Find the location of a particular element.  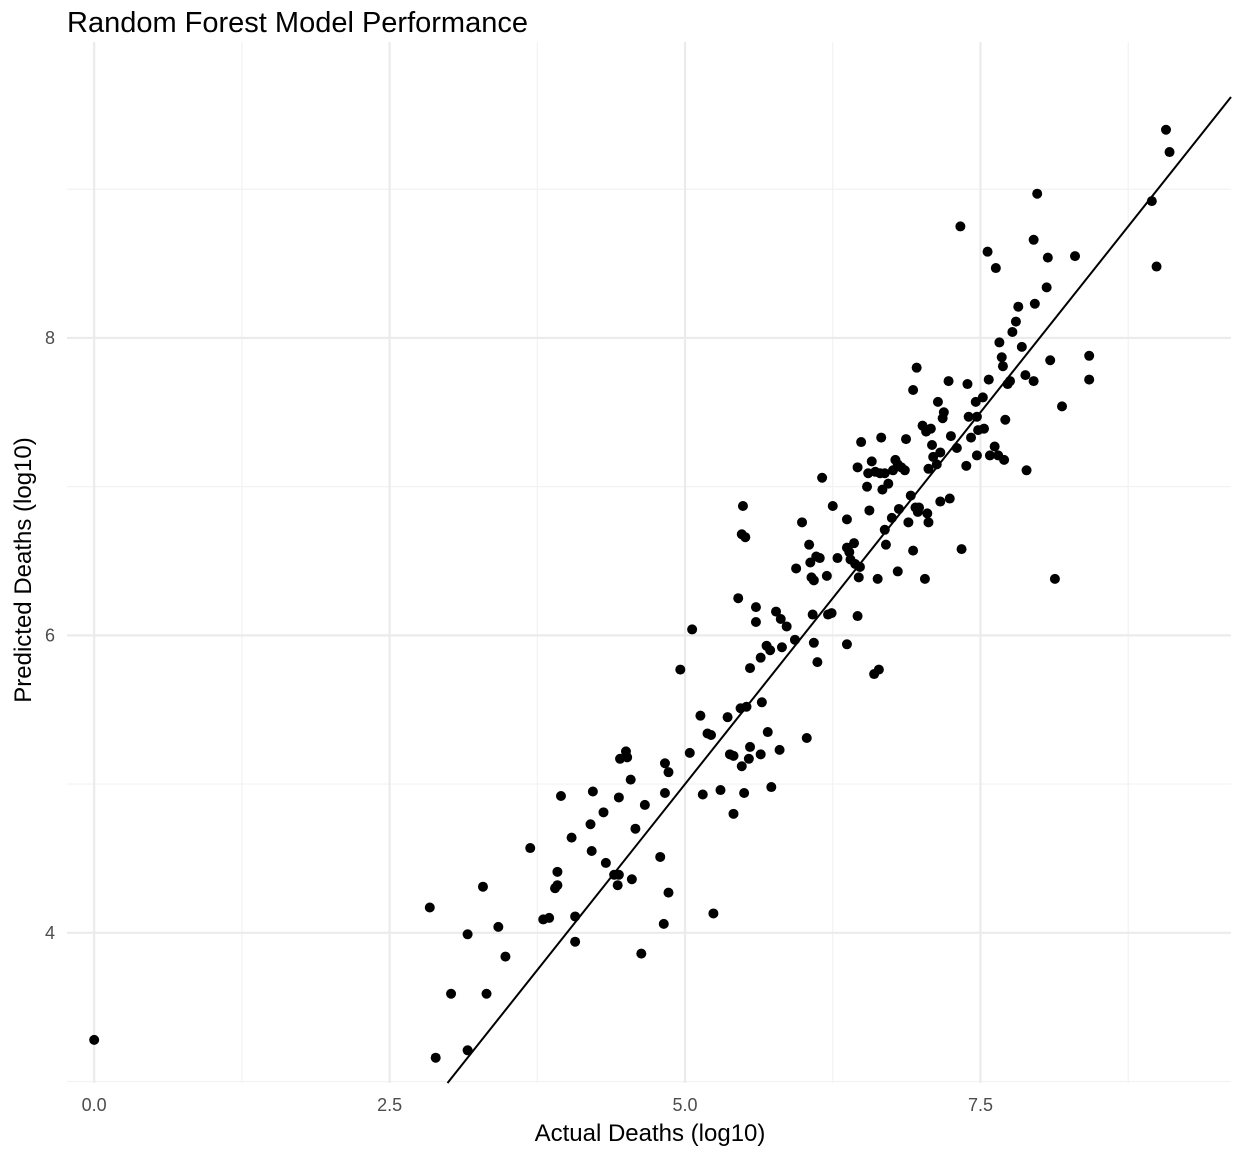

x-tick-label: 2.5 is located at coordinates (389, 1105).